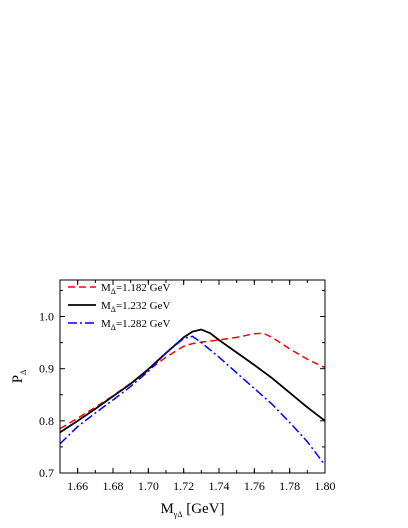 The width and height of the screenshot is (408, 528). Describe the element at coordinates (289, 486) in the screenshot. I see `x-tick-label: 1.78` at that location.